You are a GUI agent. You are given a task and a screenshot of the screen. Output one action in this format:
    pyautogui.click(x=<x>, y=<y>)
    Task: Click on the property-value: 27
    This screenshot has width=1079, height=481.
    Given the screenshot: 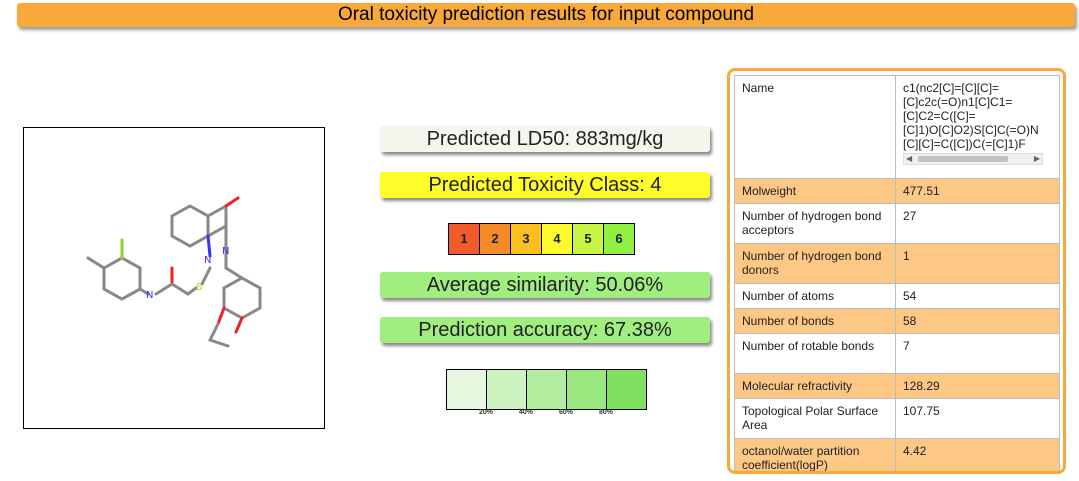 What is the action you would take?
    pyautogui.click(x=977, y=223)
    